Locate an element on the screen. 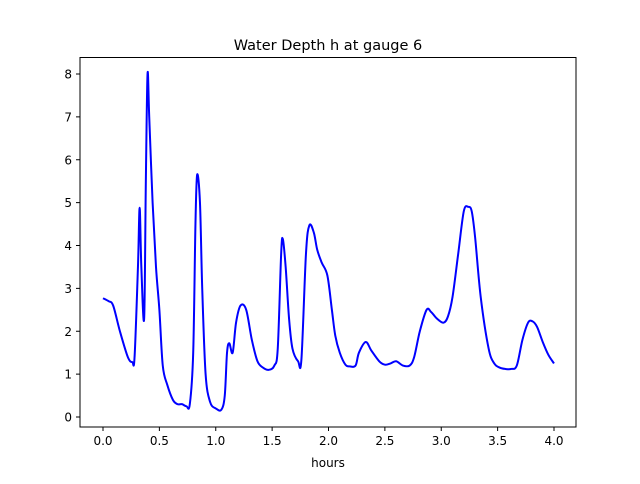 The width and height of the screenshot is (640, 484). x-axis-label: hours is located at coordinates (328, 463).